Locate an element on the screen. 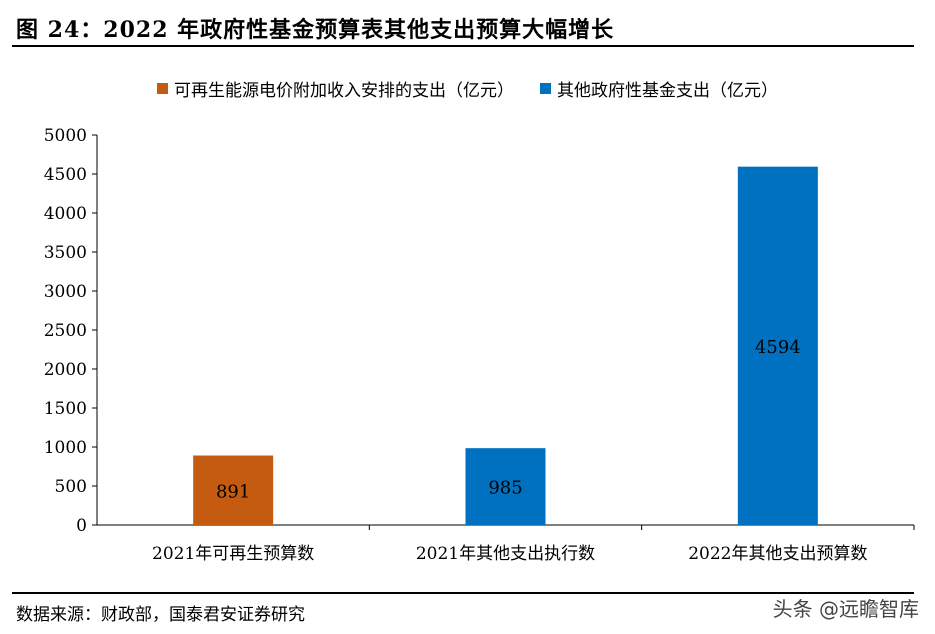 This screenshot has width=935, height=634. y-tick-label: 1500 is located at coordinates (65, 409).